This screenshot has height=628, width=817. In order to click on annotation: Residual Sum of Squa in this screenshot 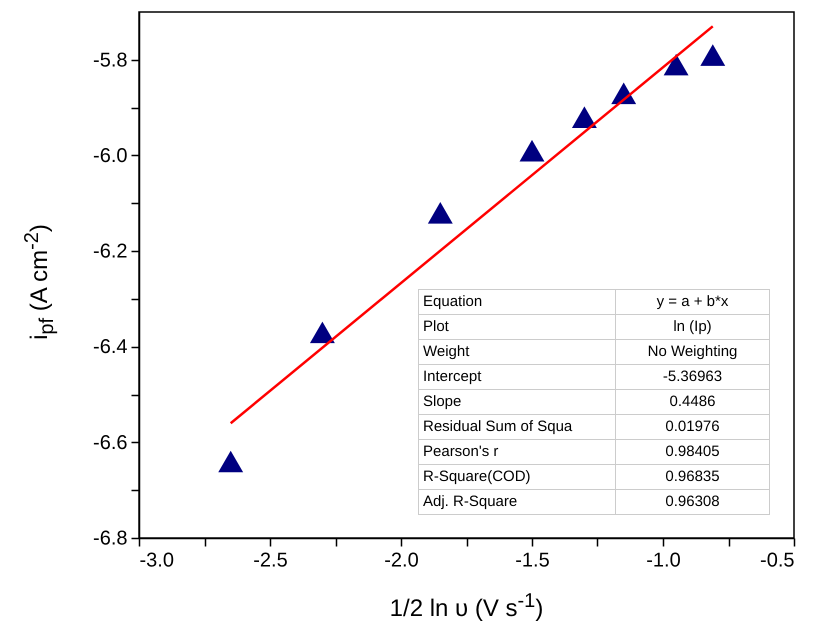, I will do `click(517, 427)`.